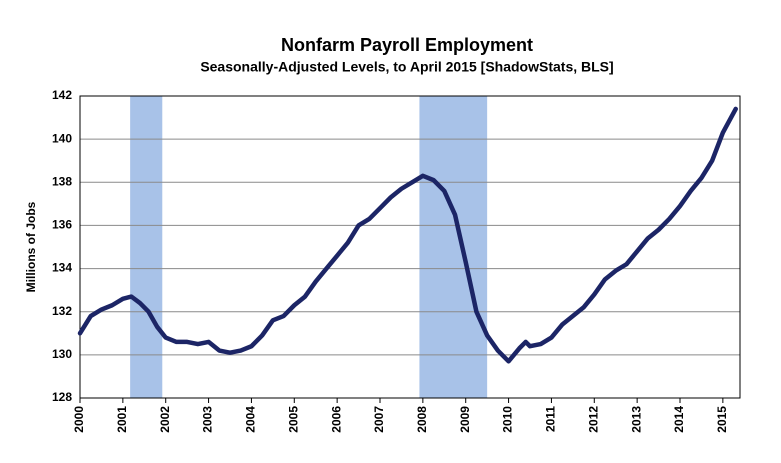 The height and width of the screenshot is (463, 781). Describe the element at coordinates (293, 419) in the screenshot. I see `x-tick-label: 2005` at that location.